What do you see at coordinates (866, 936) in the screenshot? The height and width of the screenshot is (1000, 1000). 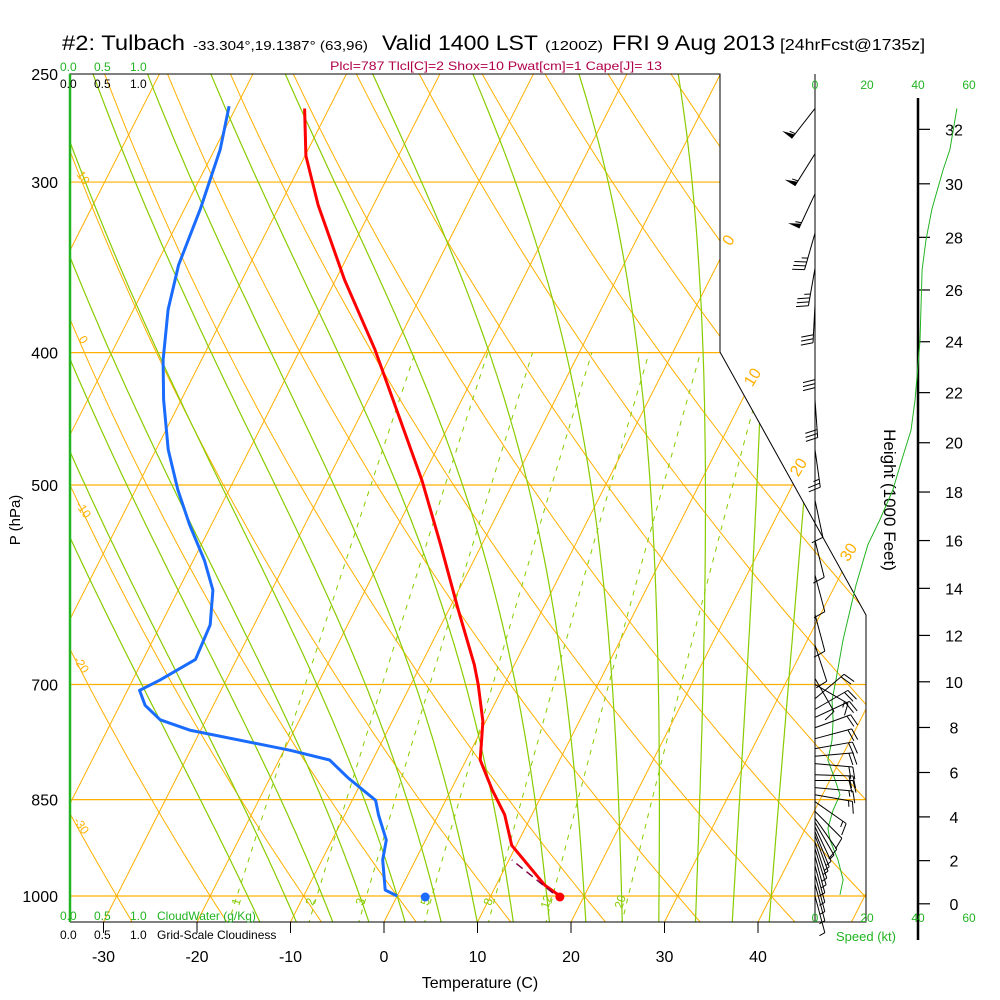 I see `speed-axis-label: Speed (kt)` at bounding box center [866, 936].